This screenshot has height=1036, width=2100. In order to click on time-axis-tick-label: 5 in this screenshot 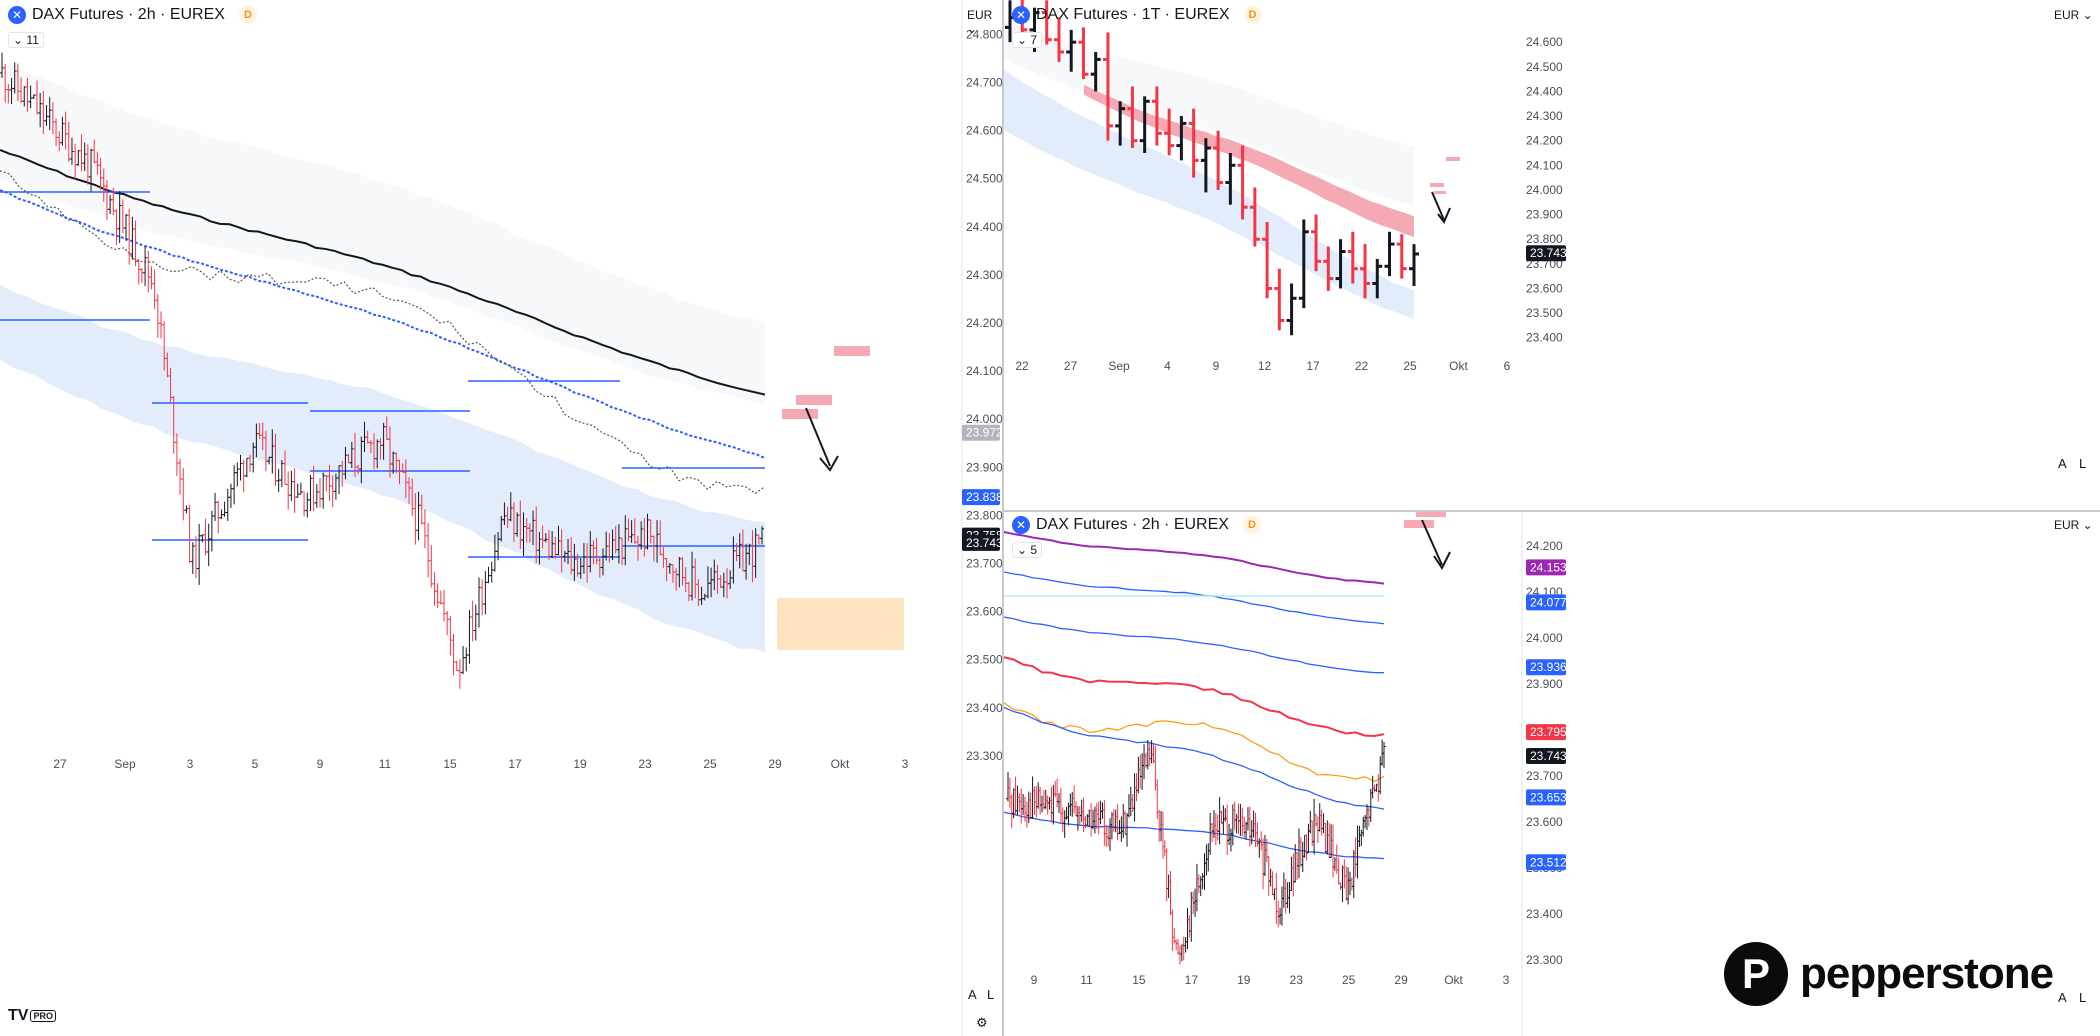, I will do `click(255, 764)`.